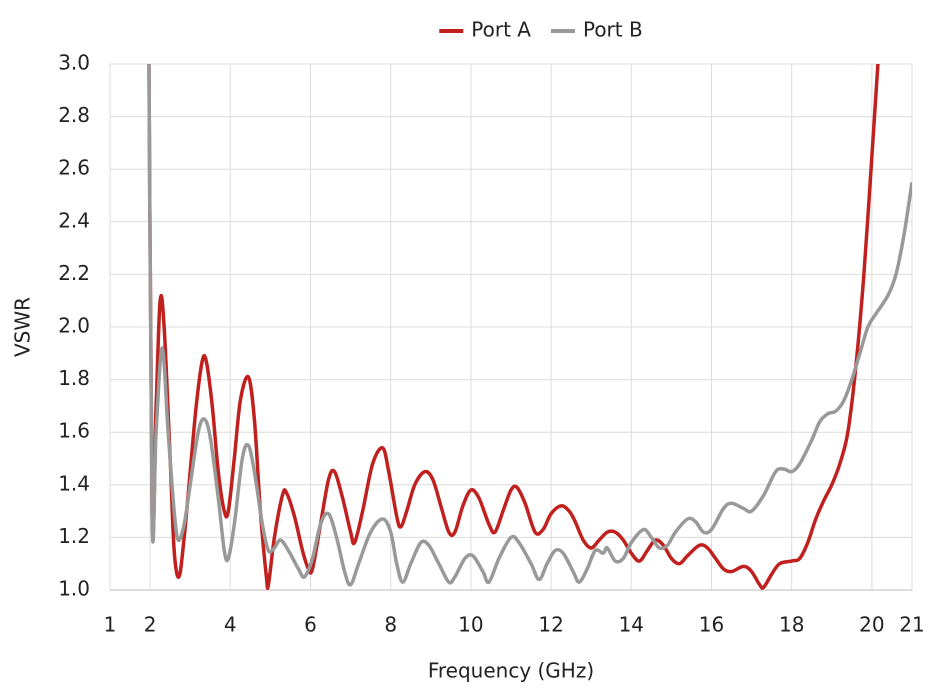  What do you see at coordinates (74, 536) in the screenshot?
I see `y-tick-label: 1.2` at bounding box center [74, 536].